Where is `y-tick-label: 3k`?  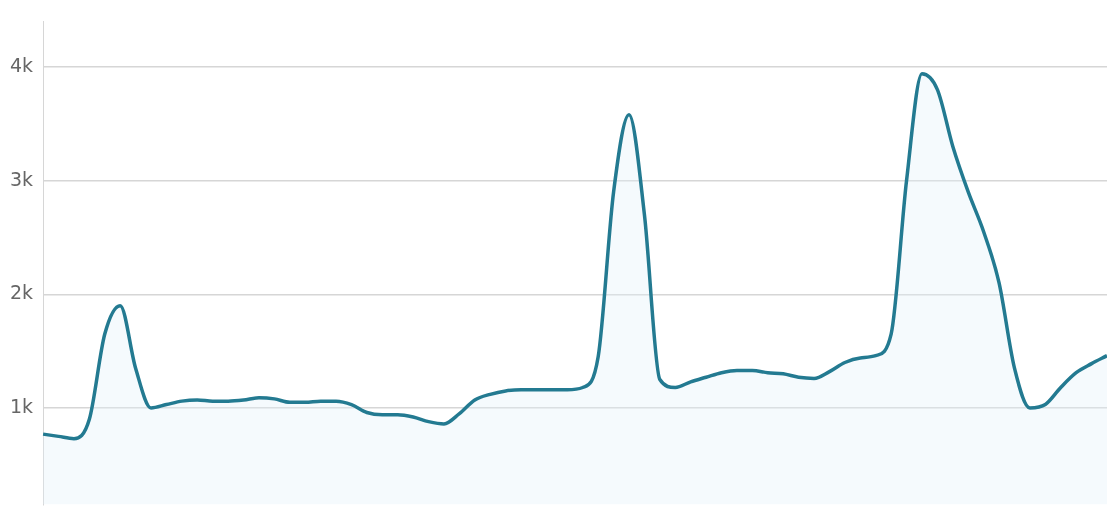
y-tick-label: 3k is located at coordinates (22, 178).